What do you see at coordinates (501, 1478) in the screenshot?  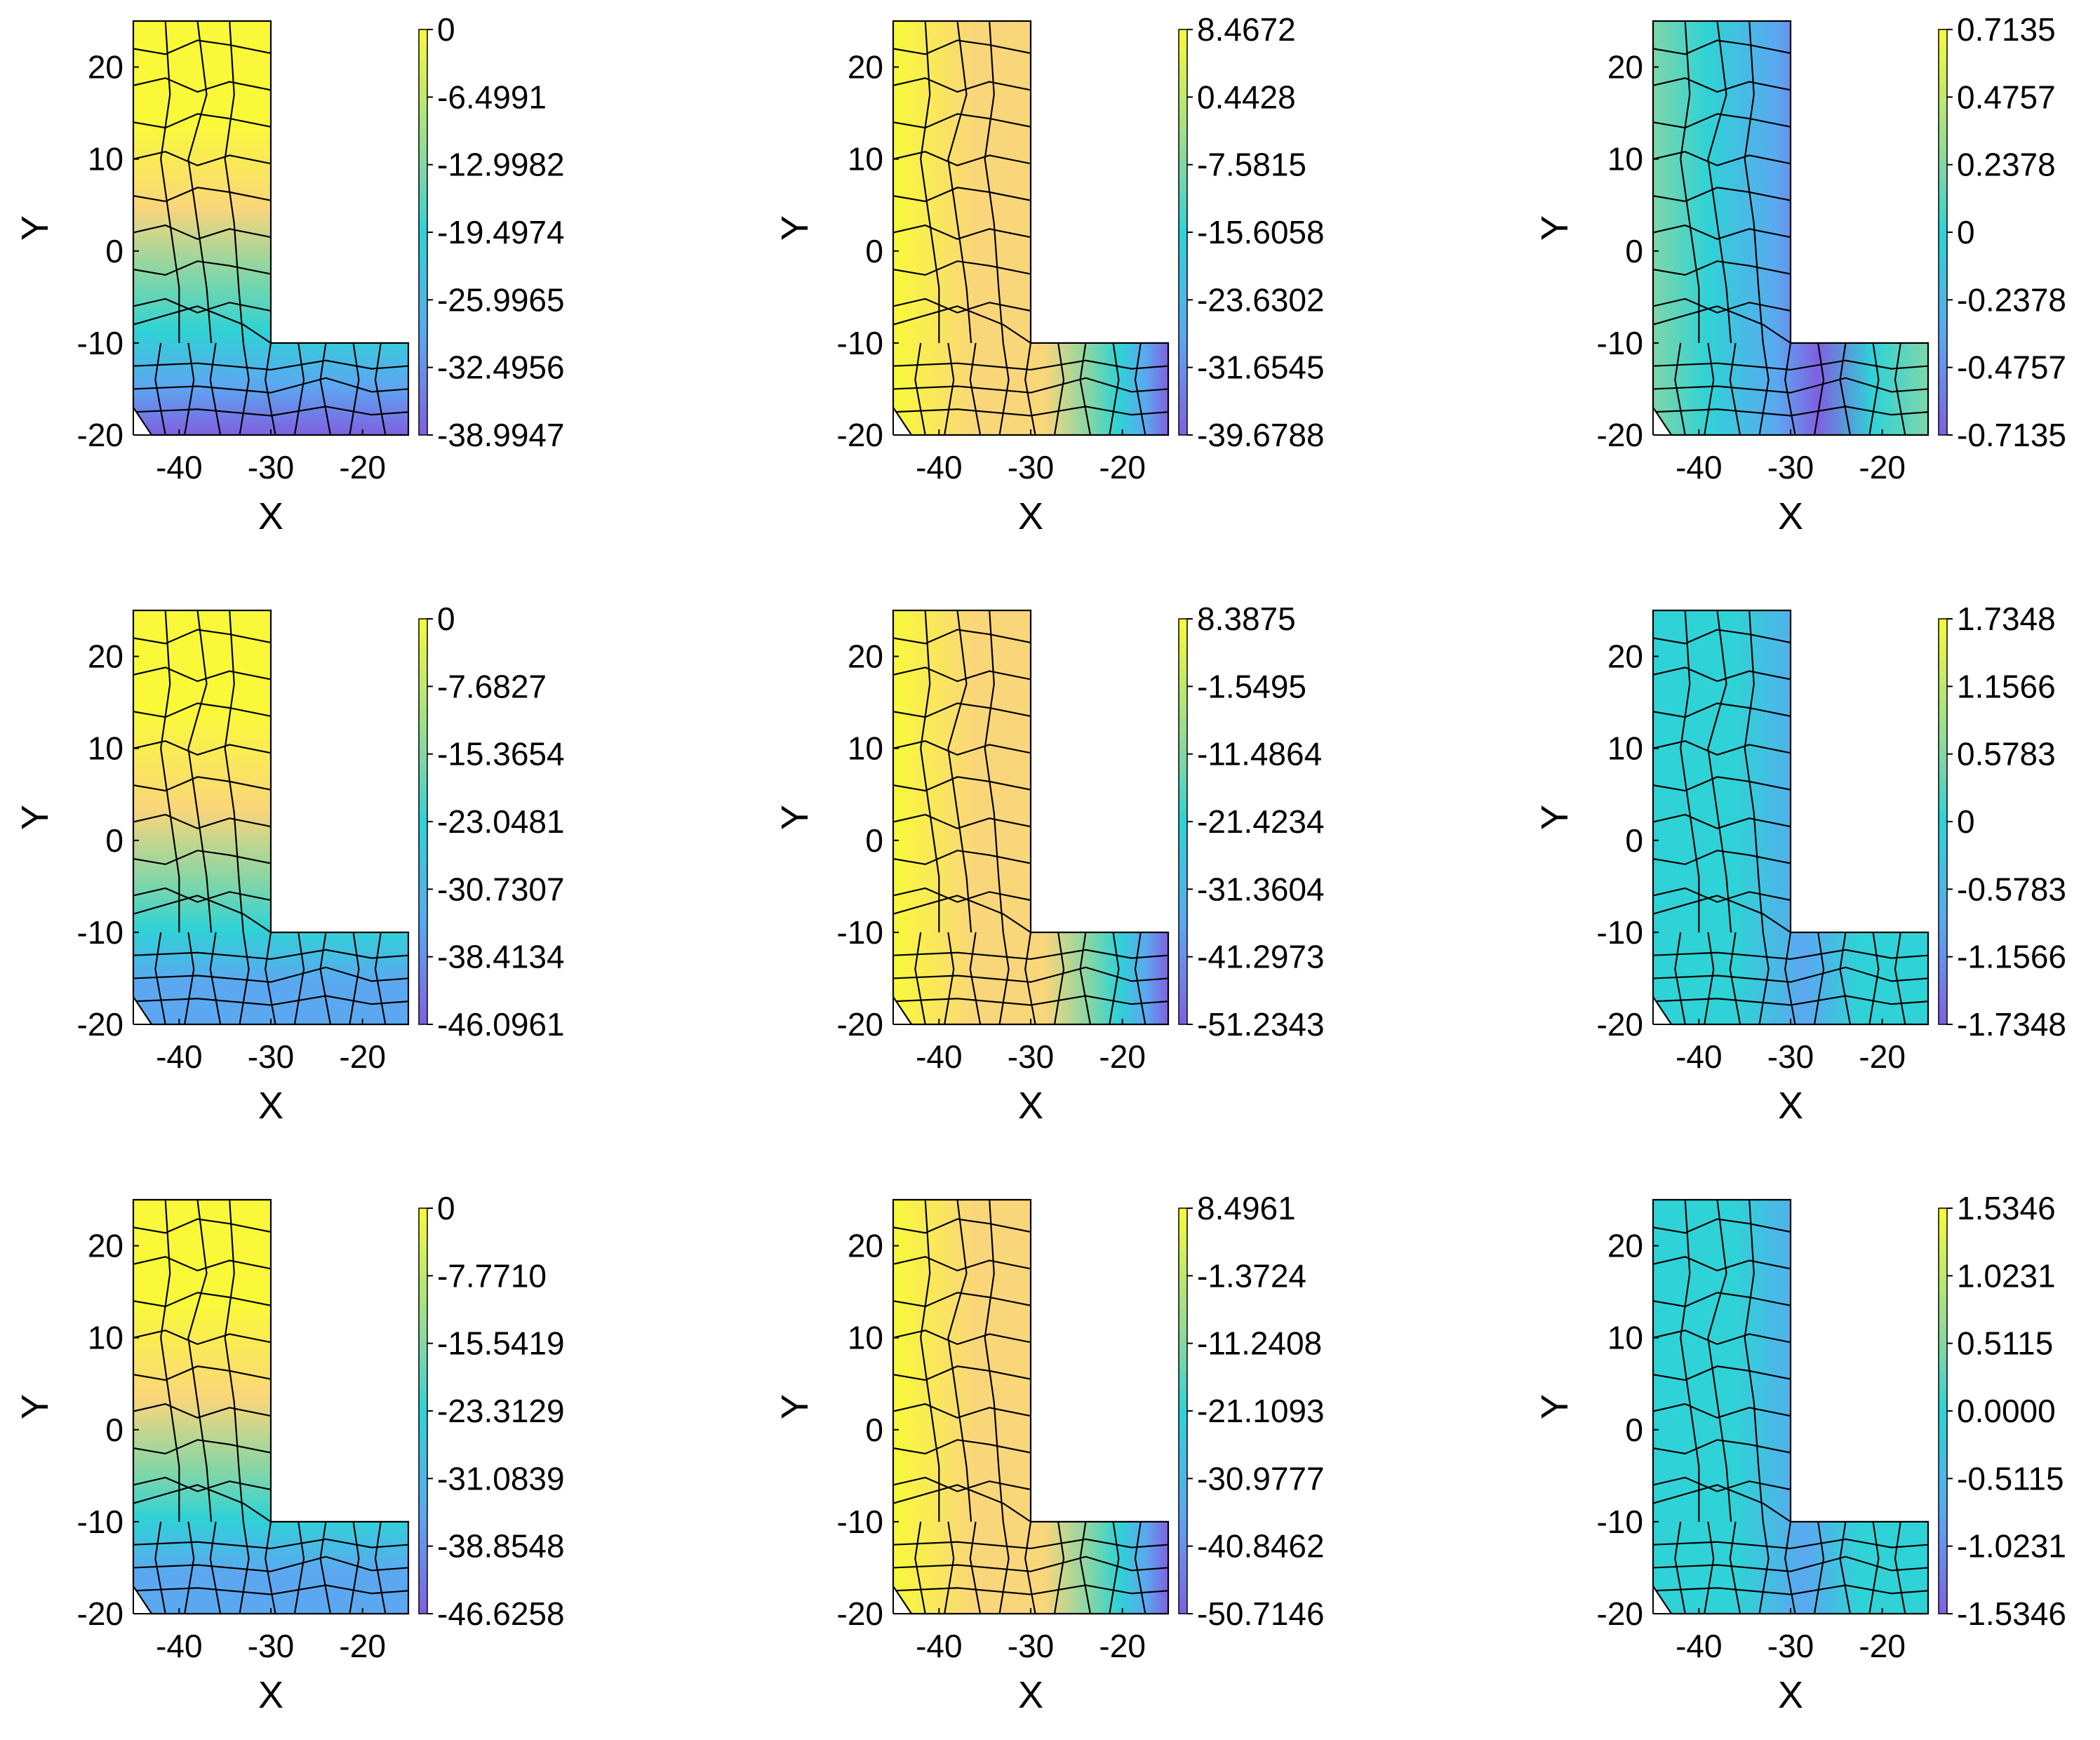 I see `colorbar-tick-label: -31.0839` at bounding box center [501, 1478].